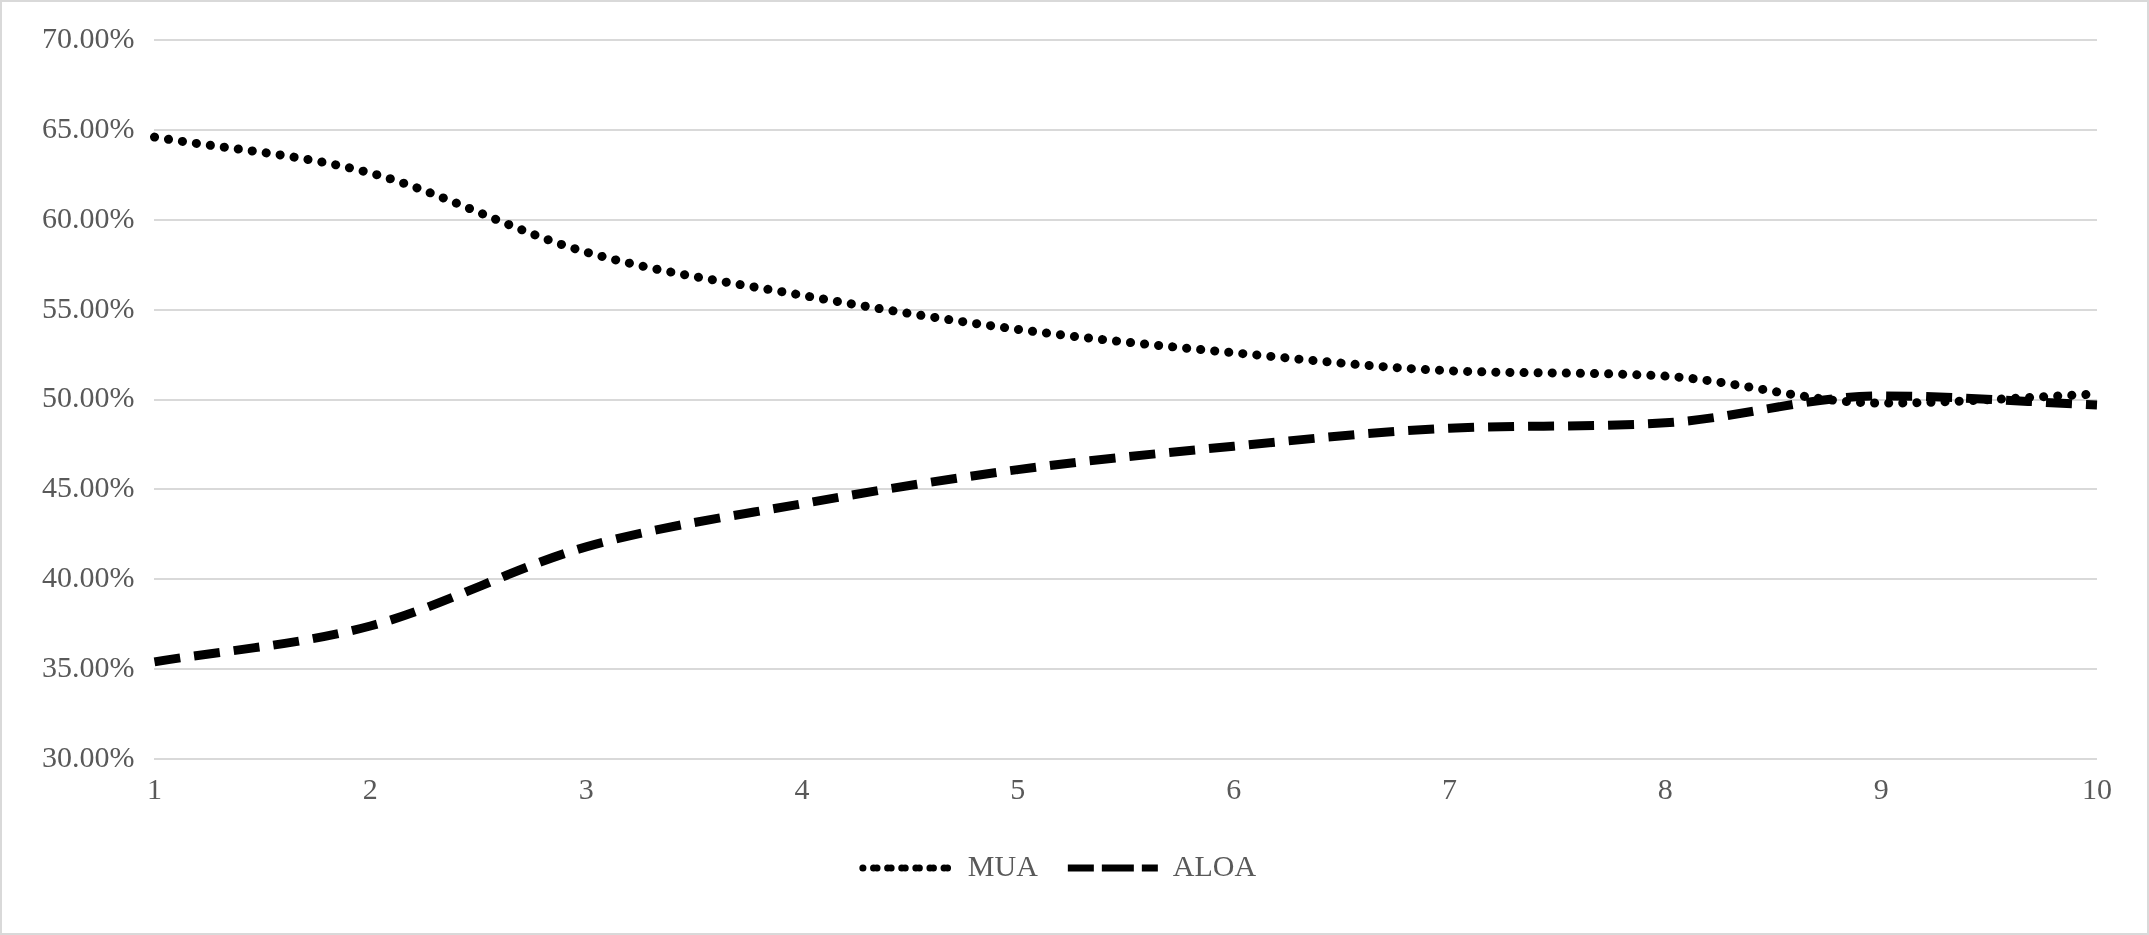 The width and height of the screenshot is (2149, 935). Describe the element at coordinates (88, 37) in the screenshot. I see `y-tick-label: 70.00%` at that location.